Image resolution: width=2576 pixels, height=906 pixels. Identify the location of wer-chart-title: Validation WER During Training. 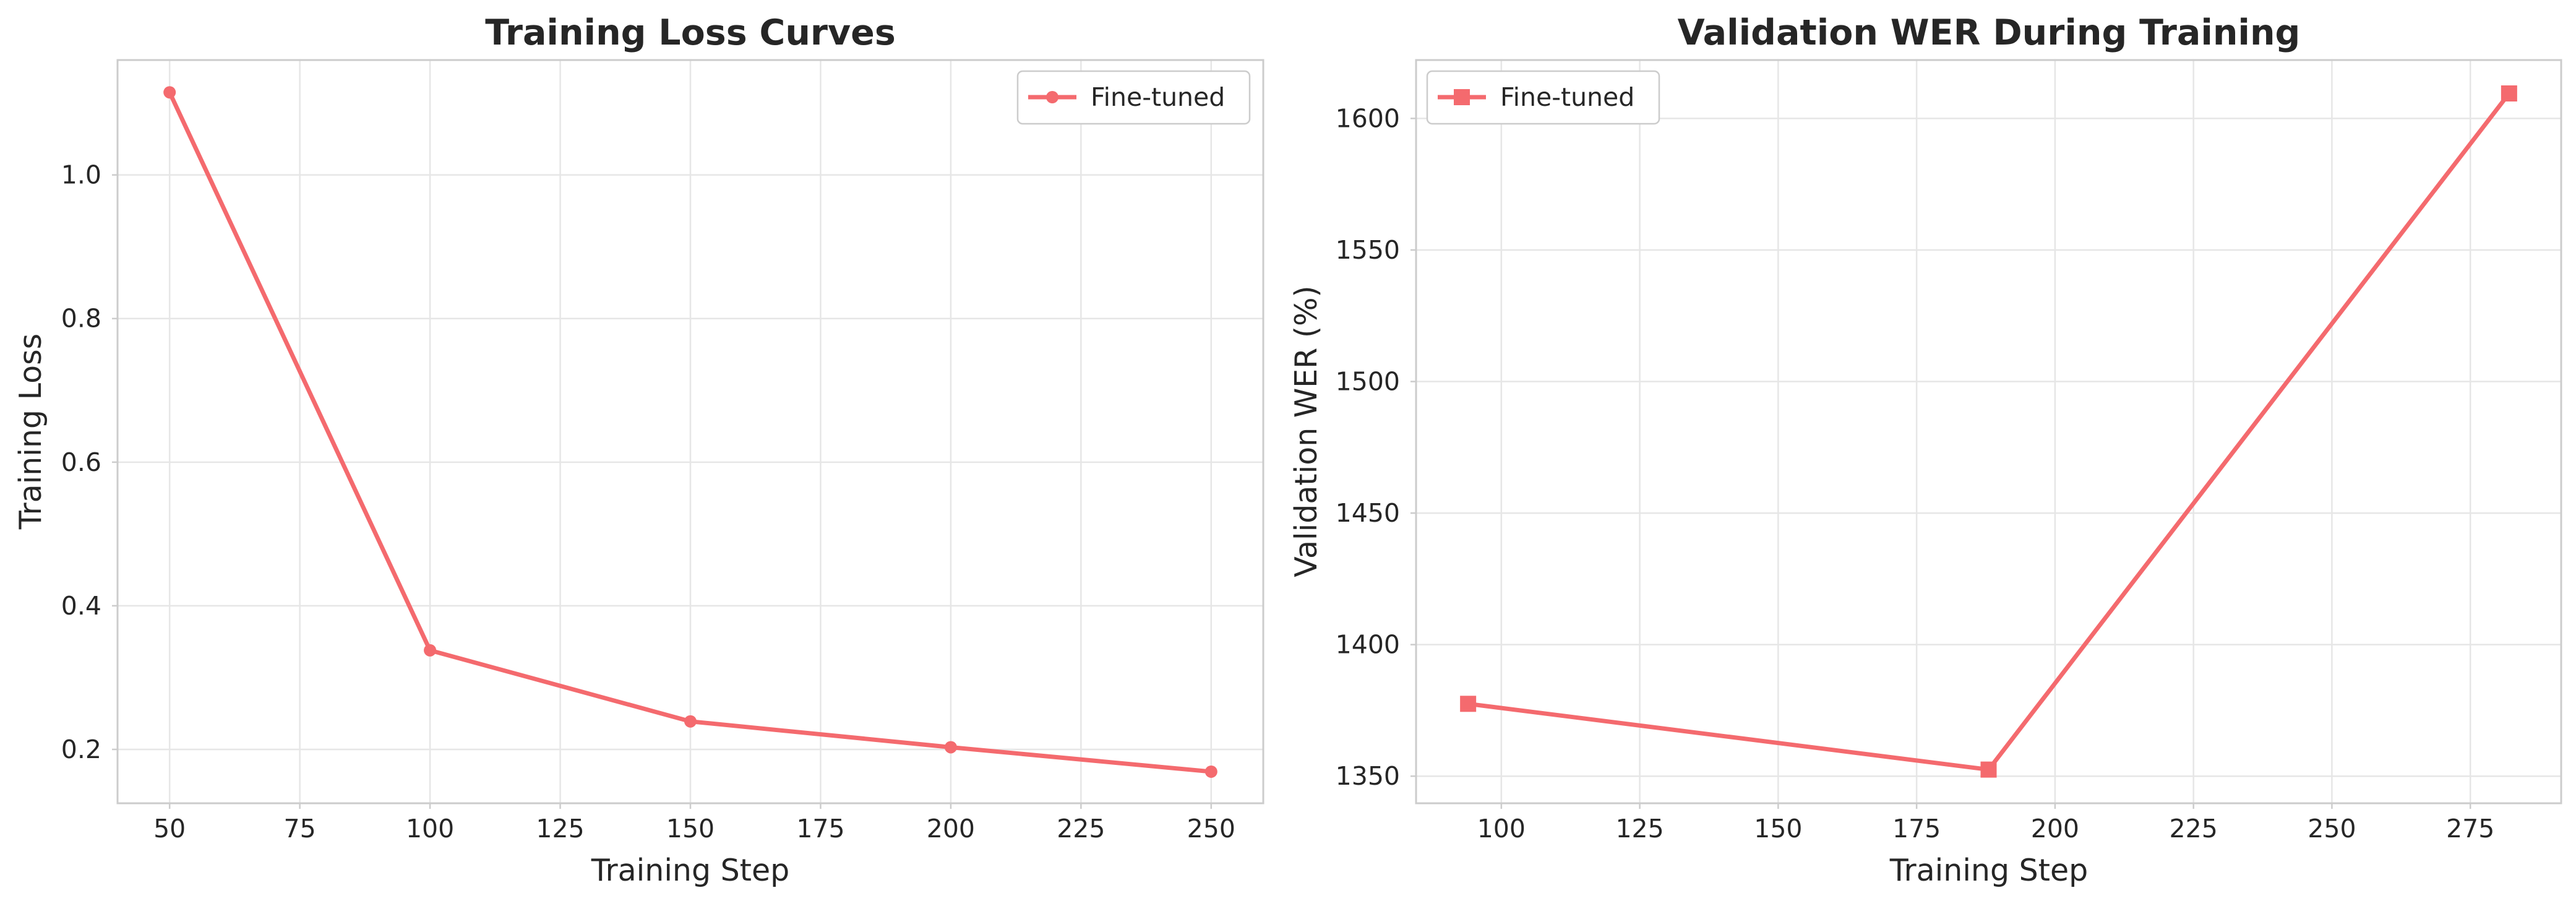
(1989, 32).